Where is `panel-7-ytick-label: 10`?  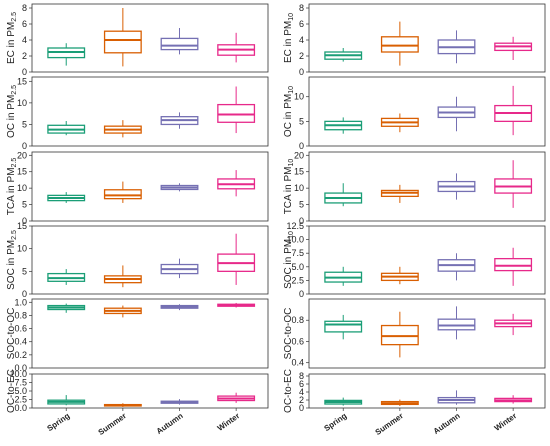 panel-7-ytick-label: 10 is located at coordinates (22, 249).